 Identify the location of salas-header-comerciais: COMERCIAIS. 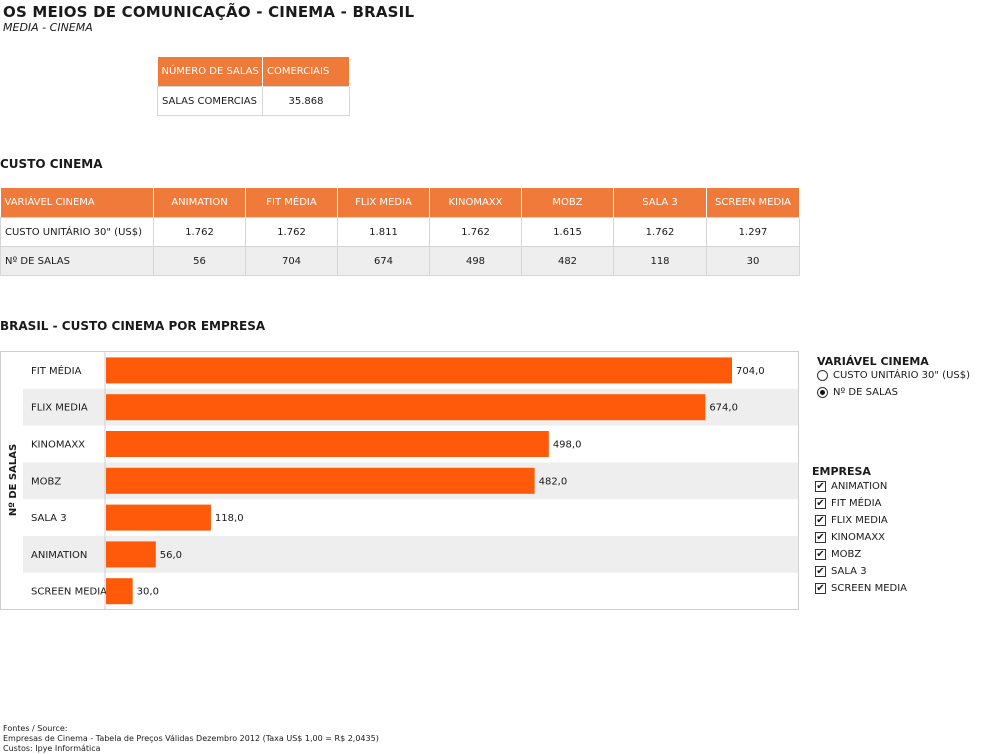
(306, 72).